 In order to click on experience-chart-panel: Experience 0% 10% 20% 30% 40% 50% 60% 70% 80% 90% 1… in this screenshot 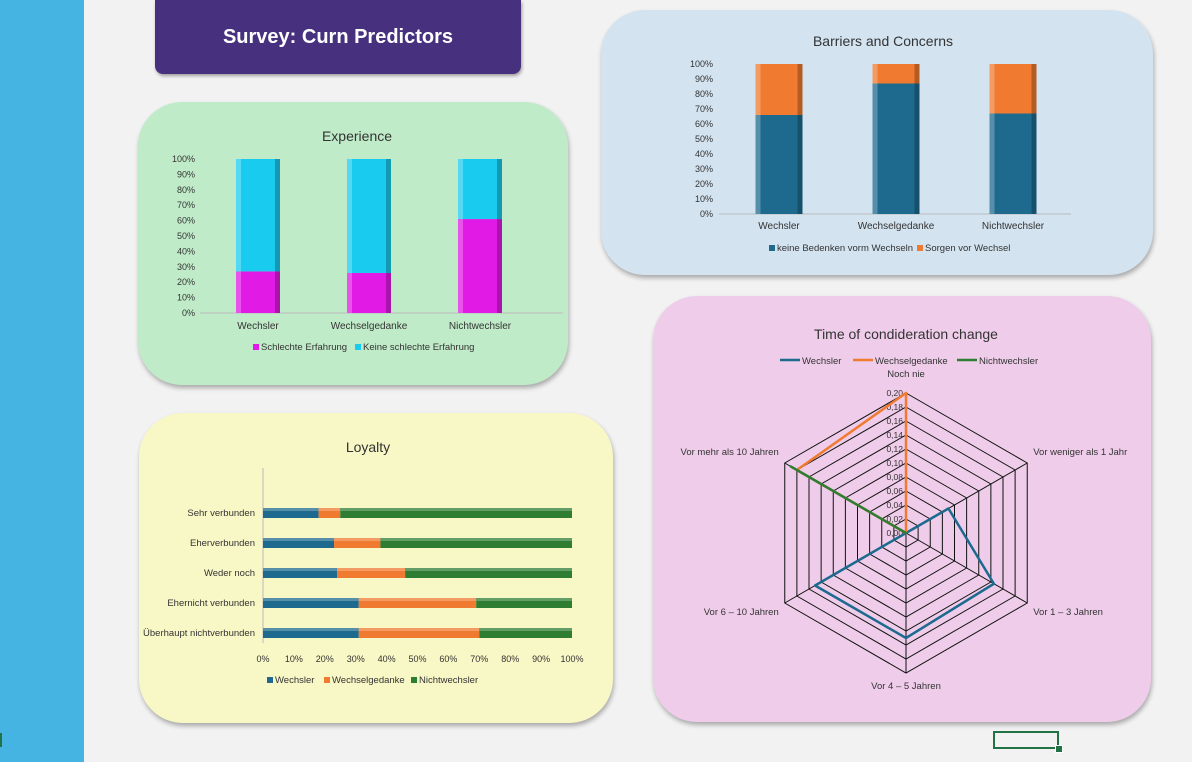, I will do `click(353, 243)`.